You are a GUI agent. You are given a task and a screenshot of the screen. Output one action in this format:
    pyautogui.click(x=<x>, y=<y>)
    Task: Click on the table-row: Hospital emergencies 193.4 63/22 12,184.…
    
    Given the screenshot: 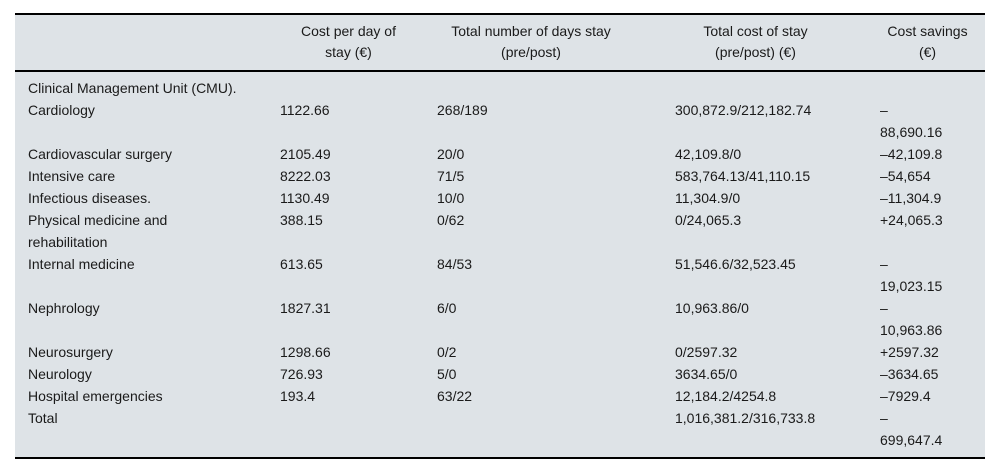 What is the action you would take?
    pyautogui.click(x=500, y=396)
    